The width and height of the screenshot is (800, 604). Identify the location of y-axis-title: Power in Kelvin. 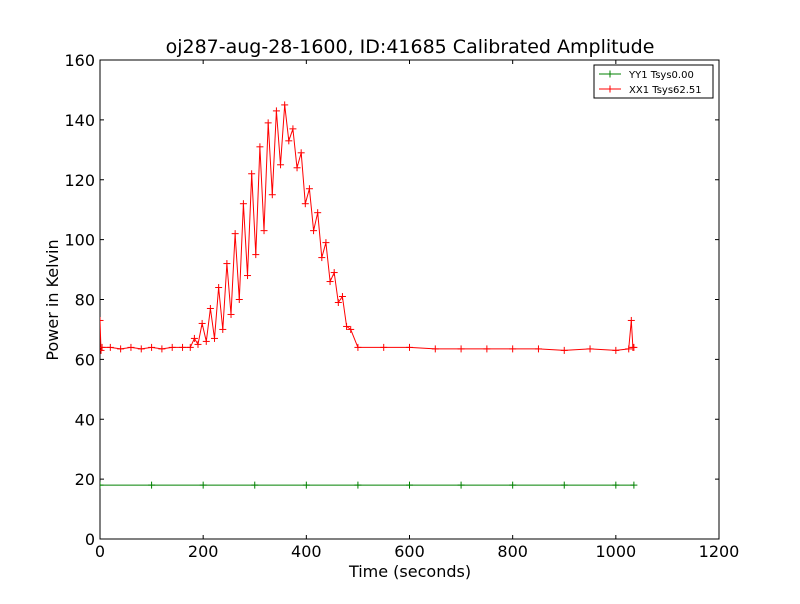
(52, 299).